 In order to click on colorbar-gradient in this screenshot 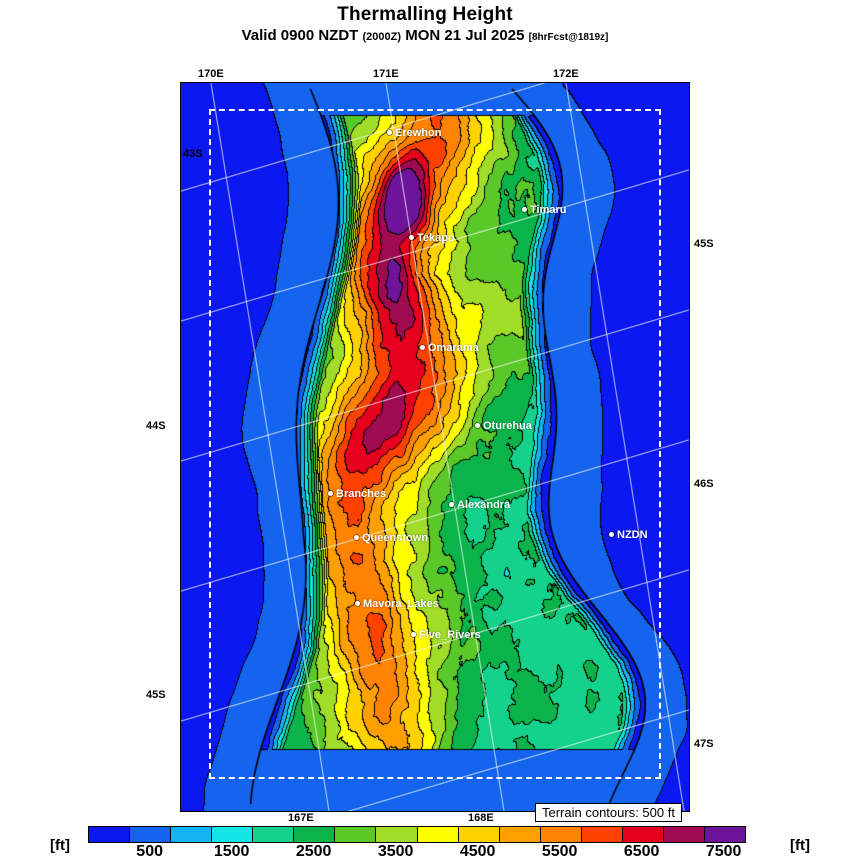, I will do `click(417, 834)`.